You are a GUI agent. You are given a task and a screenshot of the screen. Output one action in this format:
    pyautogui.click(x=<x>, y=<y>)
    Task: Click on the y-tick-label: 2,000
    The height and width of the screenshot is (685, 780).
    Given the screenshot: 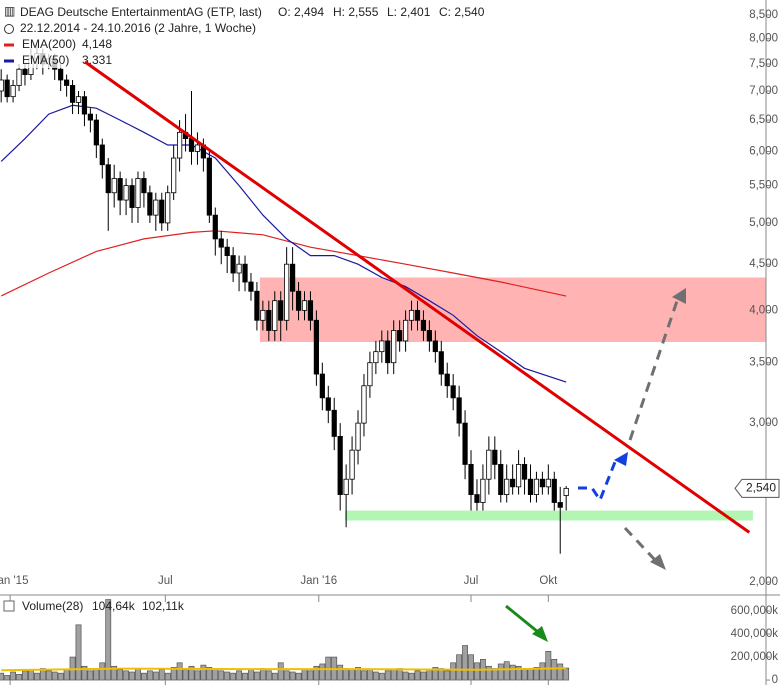 What is the action you would take?
    pyautogui.click(x=763, y=582)
    